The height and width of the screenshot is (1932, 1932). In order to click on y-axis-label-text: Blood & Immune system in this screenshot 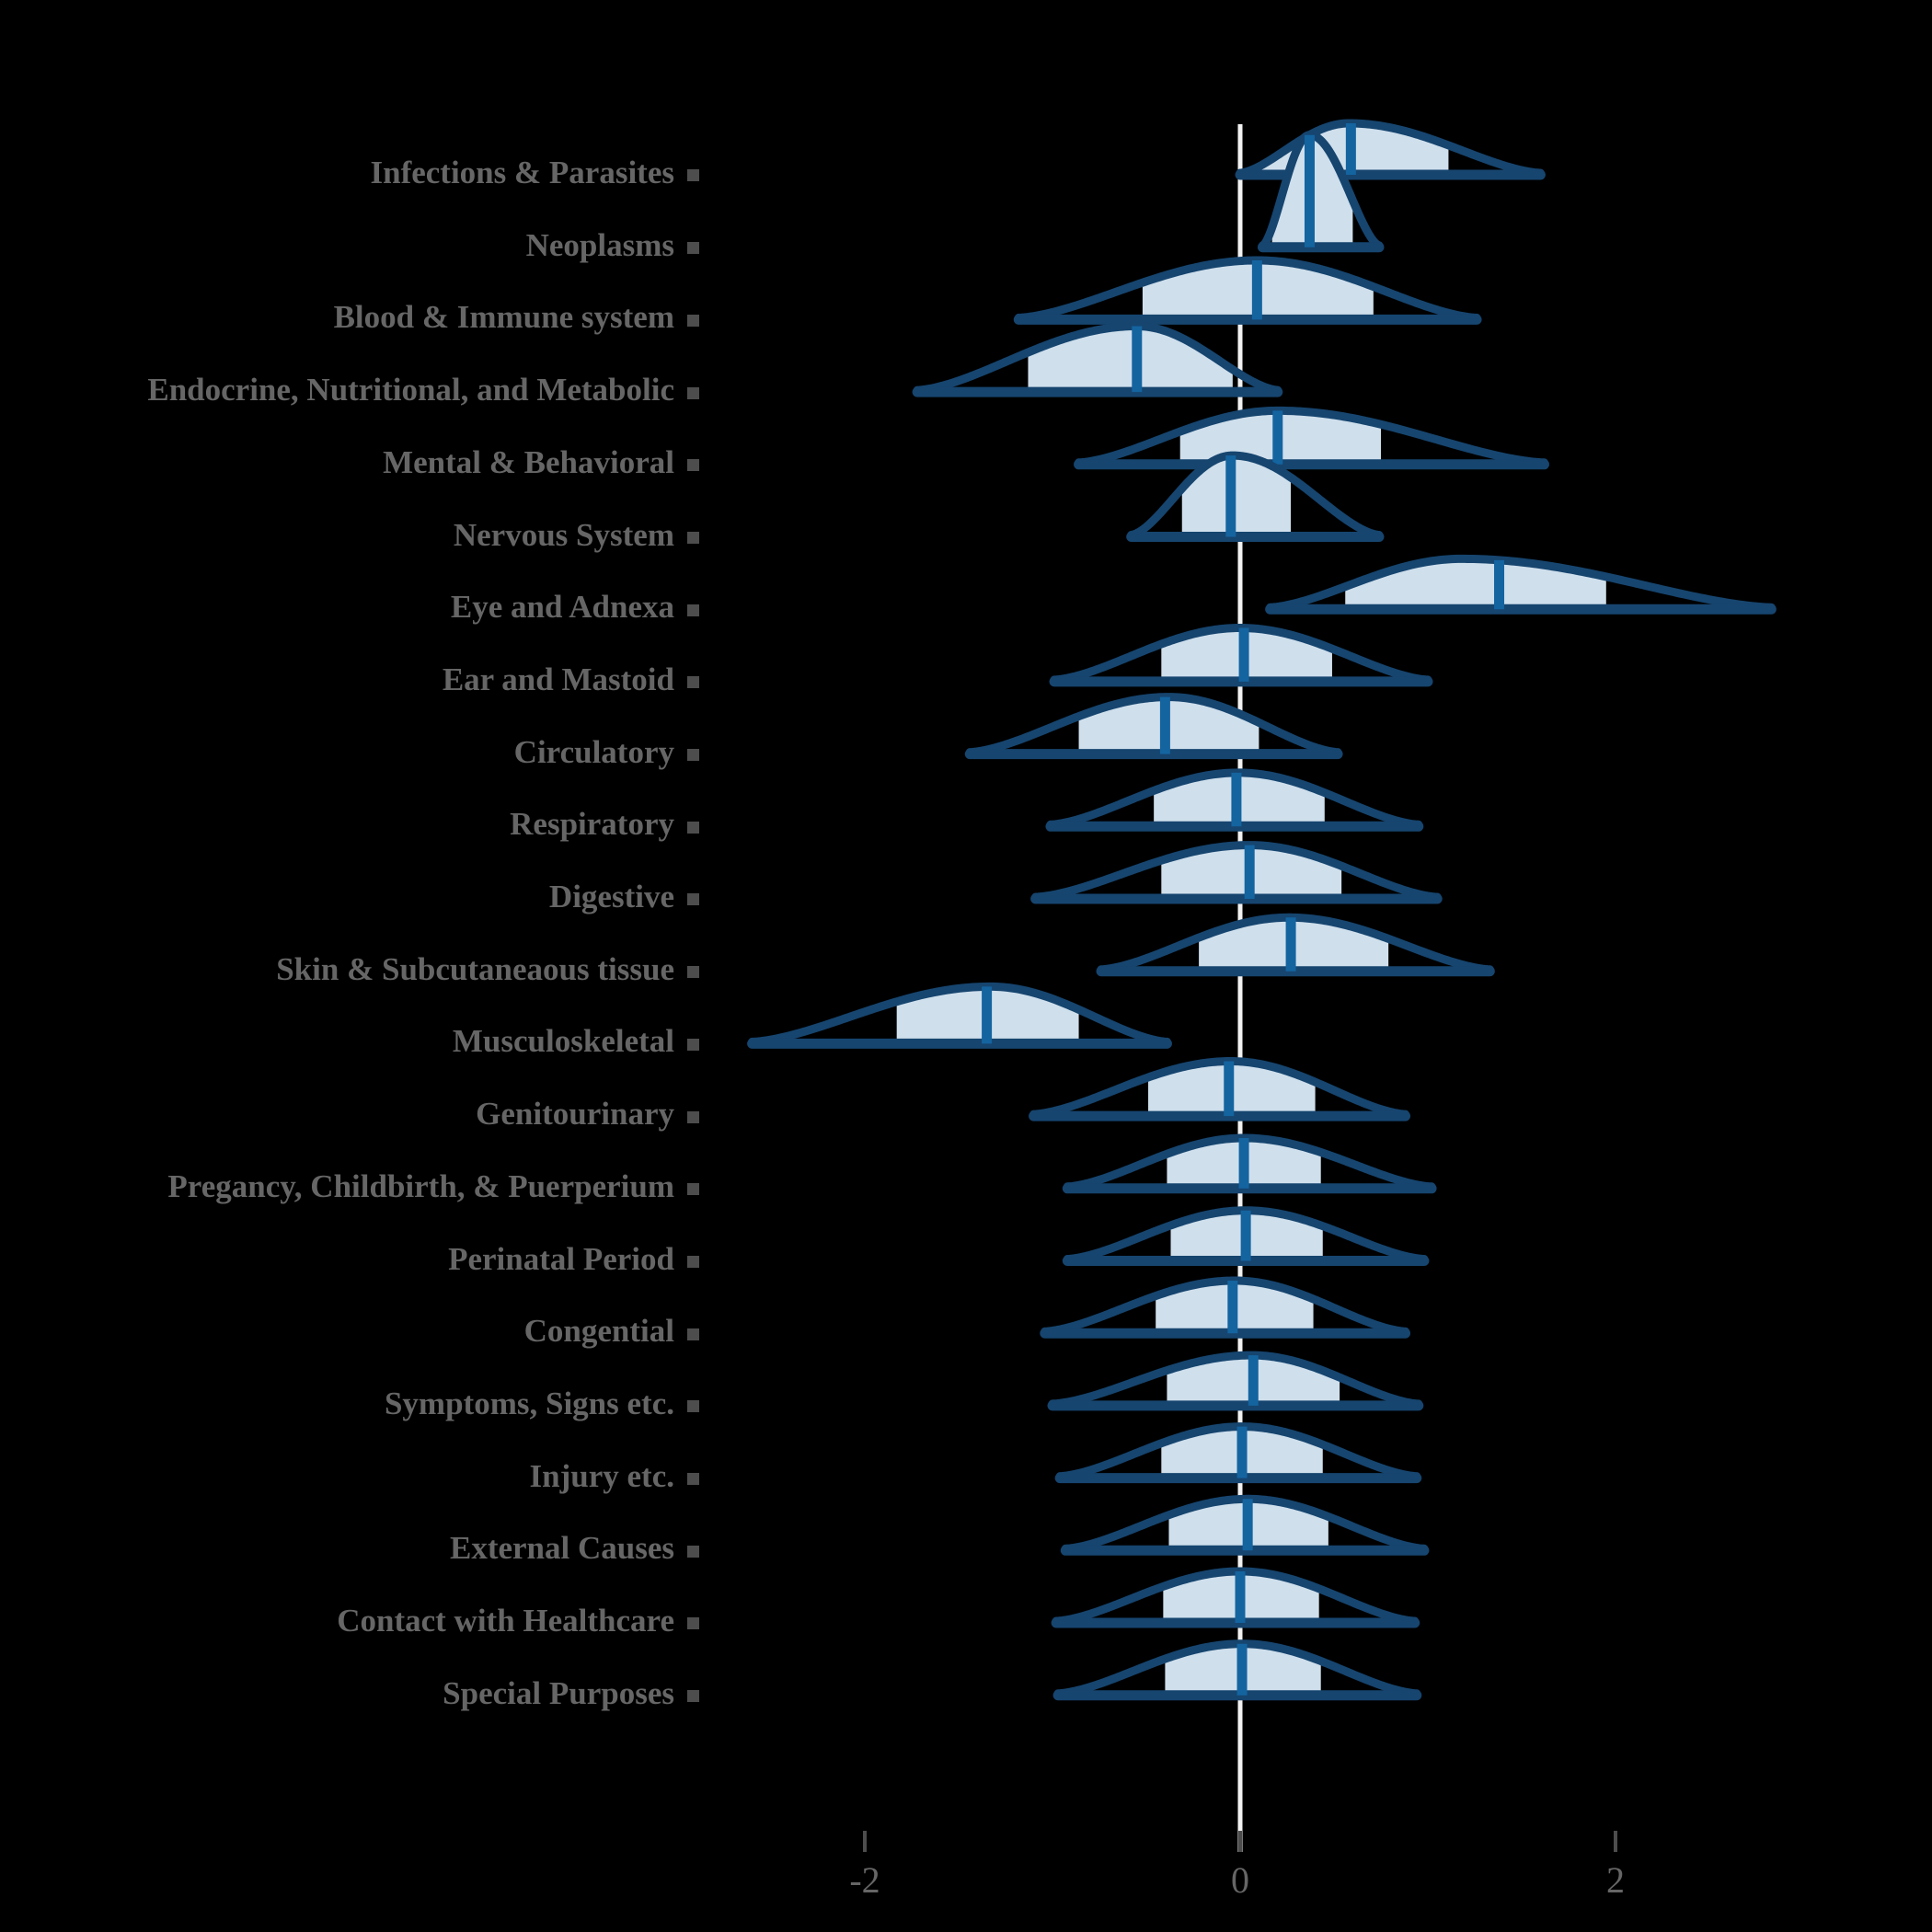, I will do `click(503, 317)`.